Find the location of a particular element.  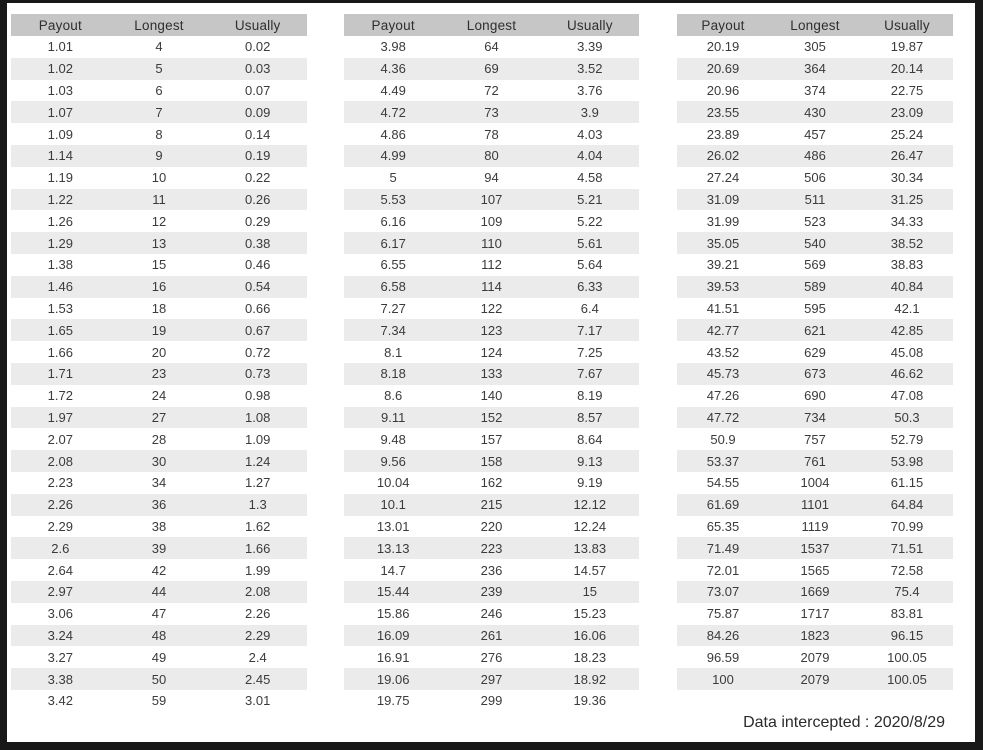

table-cell: 8.19 is located at coordinates (590, 396).